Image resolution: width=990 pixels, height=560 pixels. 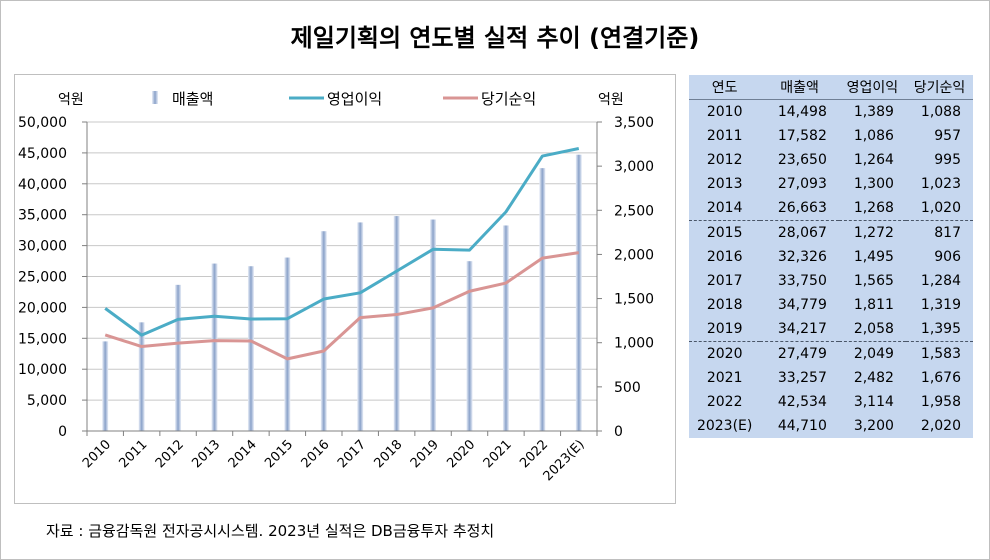 What do you see at coordinates (872, 402) in the screenshot?
I see `table-cell: 3,114` at bounding box center [872, 402].